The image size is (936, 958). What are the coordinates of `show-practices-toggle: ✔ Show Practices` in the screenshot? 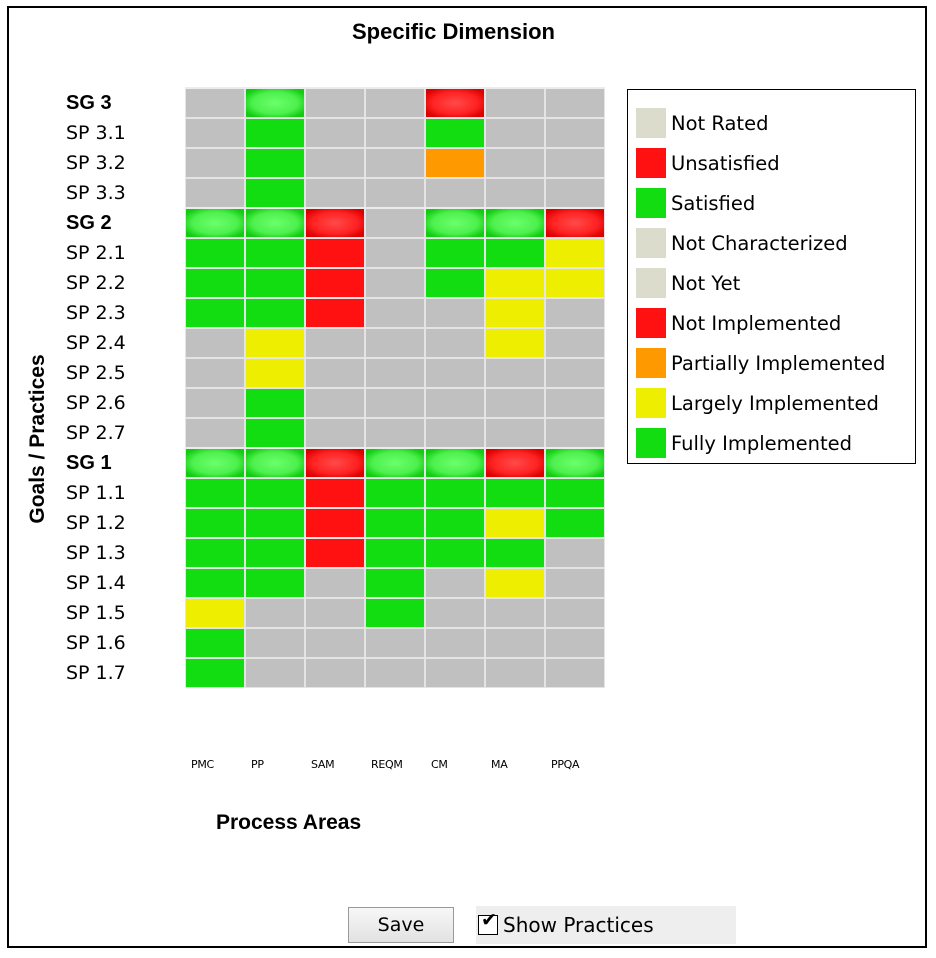 It's located at (606, 925).